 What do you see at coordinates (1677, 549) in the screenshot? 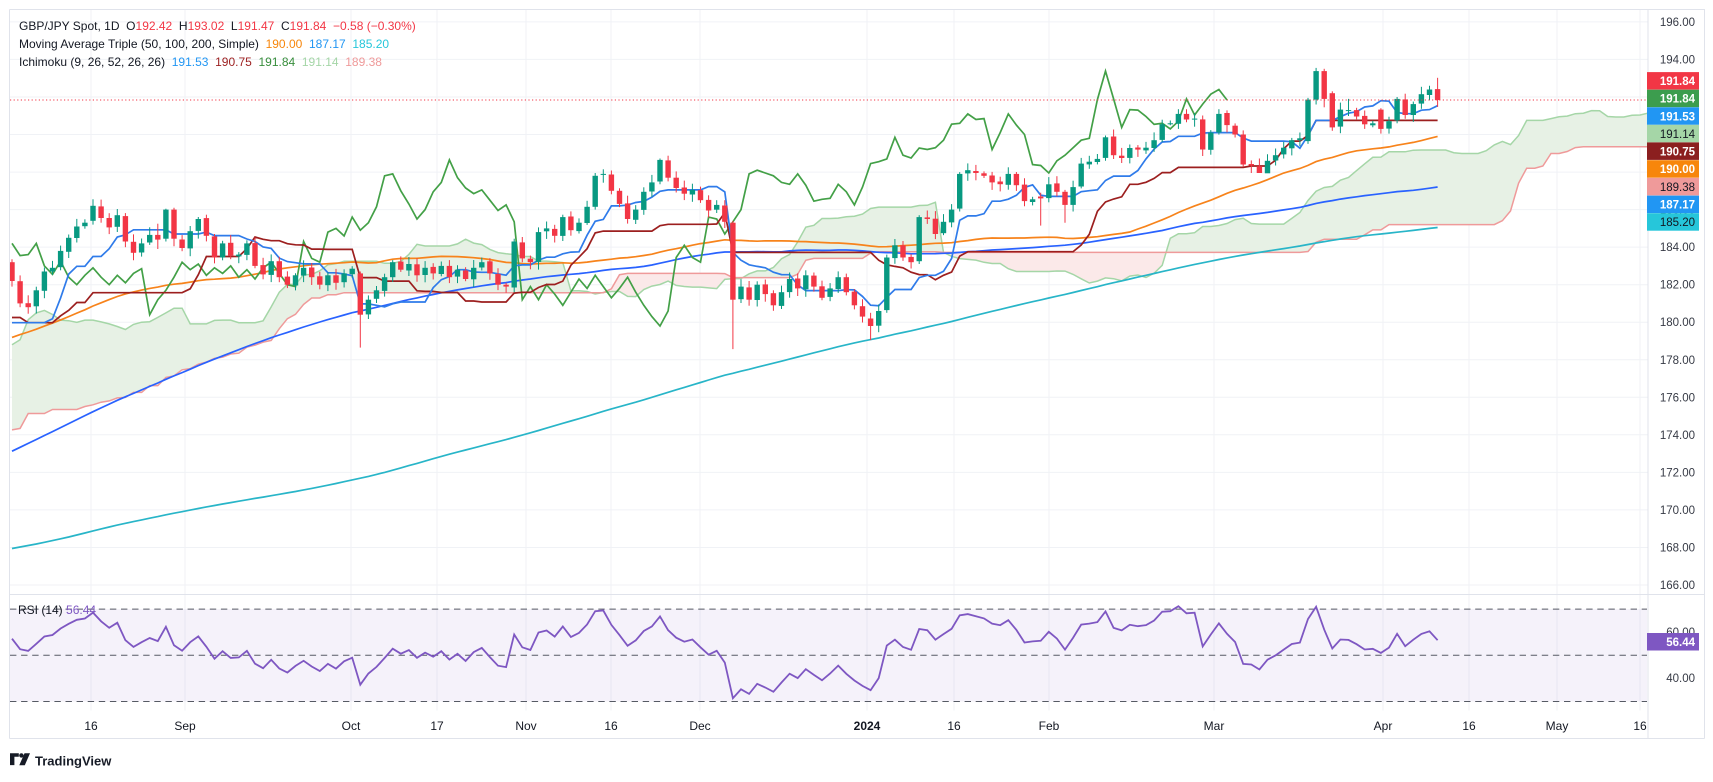
I see `svg-text: 168.00` at bounding box center [1677, 549].